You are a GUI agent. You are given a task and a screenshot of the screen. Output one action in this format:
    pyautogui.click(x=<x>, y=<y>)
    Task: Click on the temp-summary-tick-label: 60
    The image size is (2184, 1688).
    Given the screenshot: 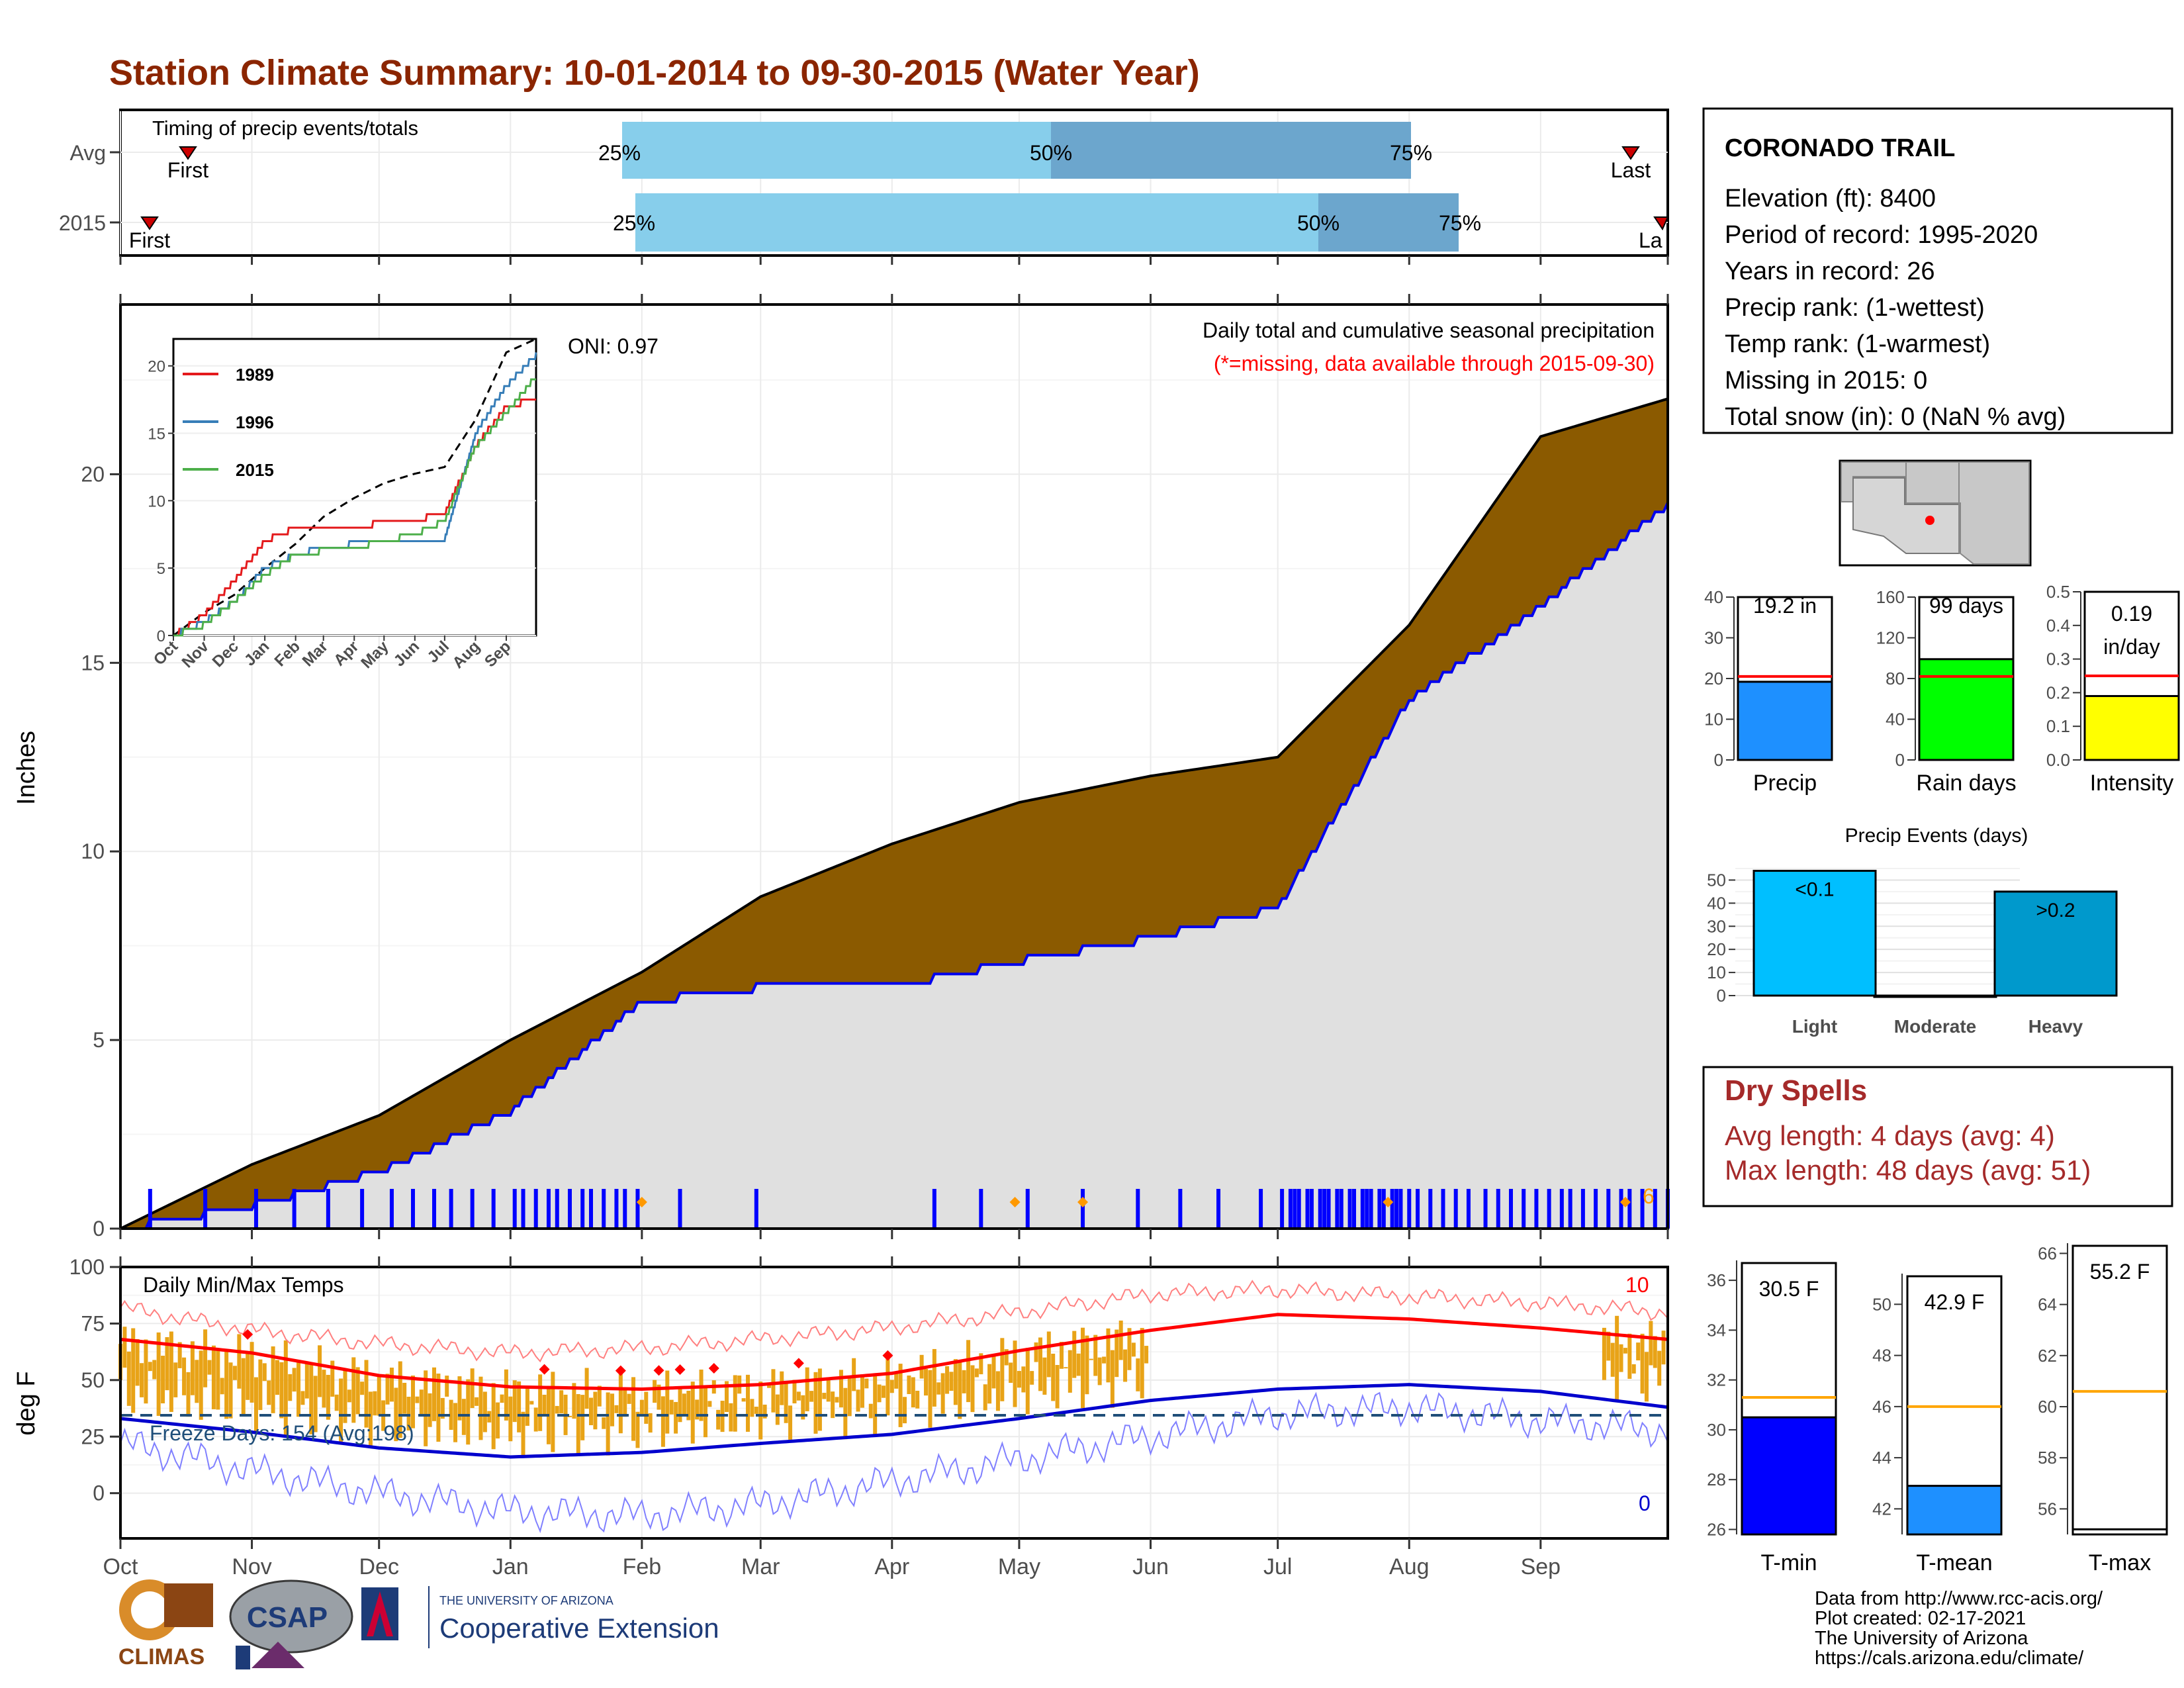 What is the action you would take?
    pyautogui.click(x=2048, y=1407)
    